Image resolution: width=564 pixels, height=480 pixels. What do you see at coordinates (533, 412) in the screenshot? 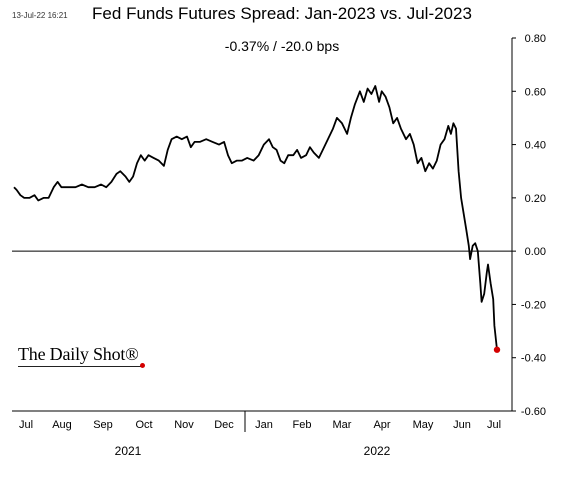
I see `y-tick-label: -0.60` at bounding box center [533, 412].